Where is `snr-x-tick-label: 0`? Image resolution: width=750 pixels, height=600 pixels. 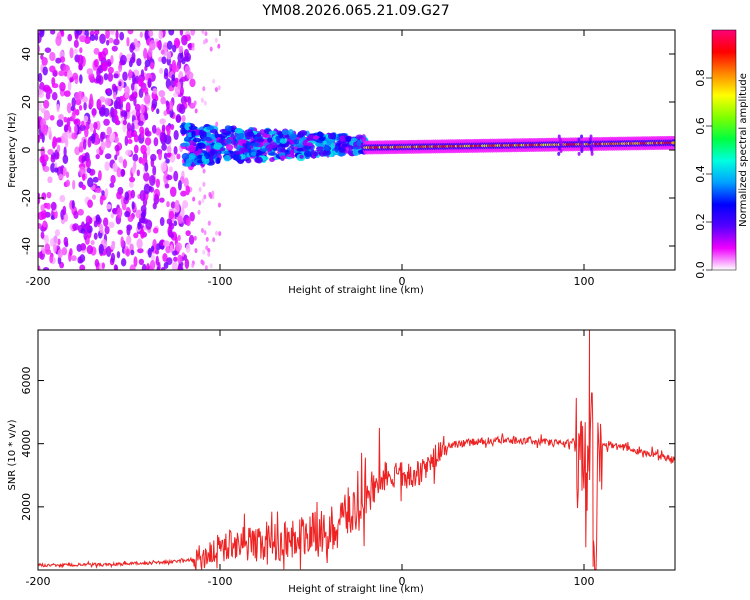 snr-x-tick-label: 0 is located at coordinates (402, 581).